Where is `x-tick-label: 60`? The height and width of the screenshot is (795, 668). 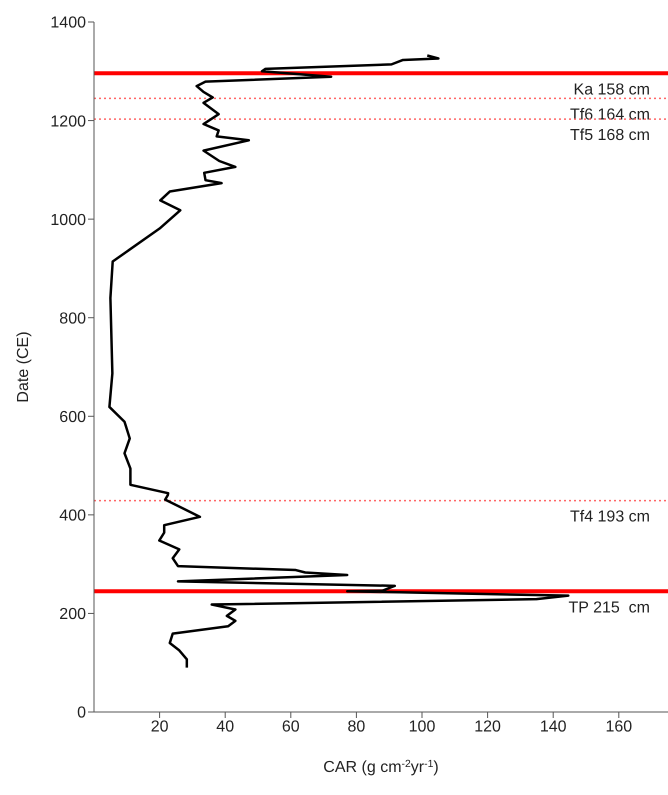 x-tick-label: 60 is located at coordinates (291, 727).